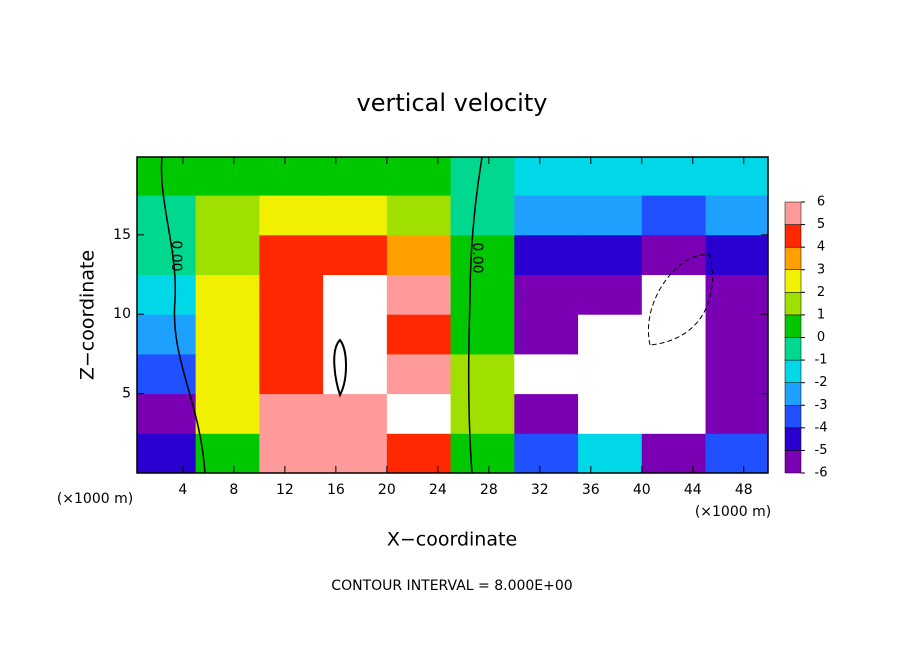  I want to click on x-tick-label: 4, so click(182, 490).